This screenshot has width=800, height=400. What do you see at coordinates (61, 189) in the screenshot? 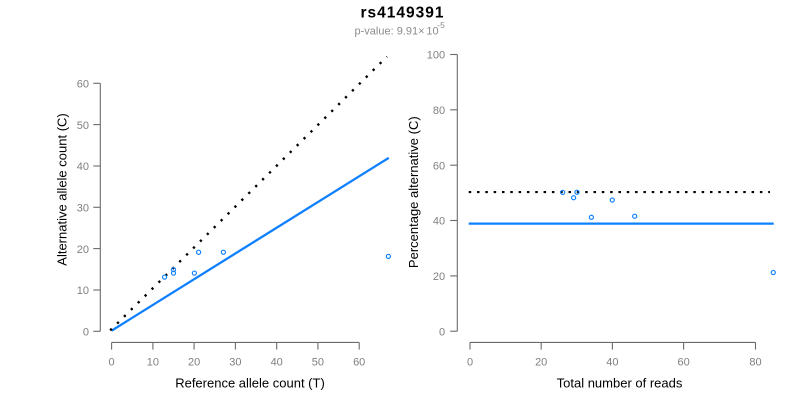
I see `svg-text: Alternative allele count (C)` at bounding box center [61, 189].